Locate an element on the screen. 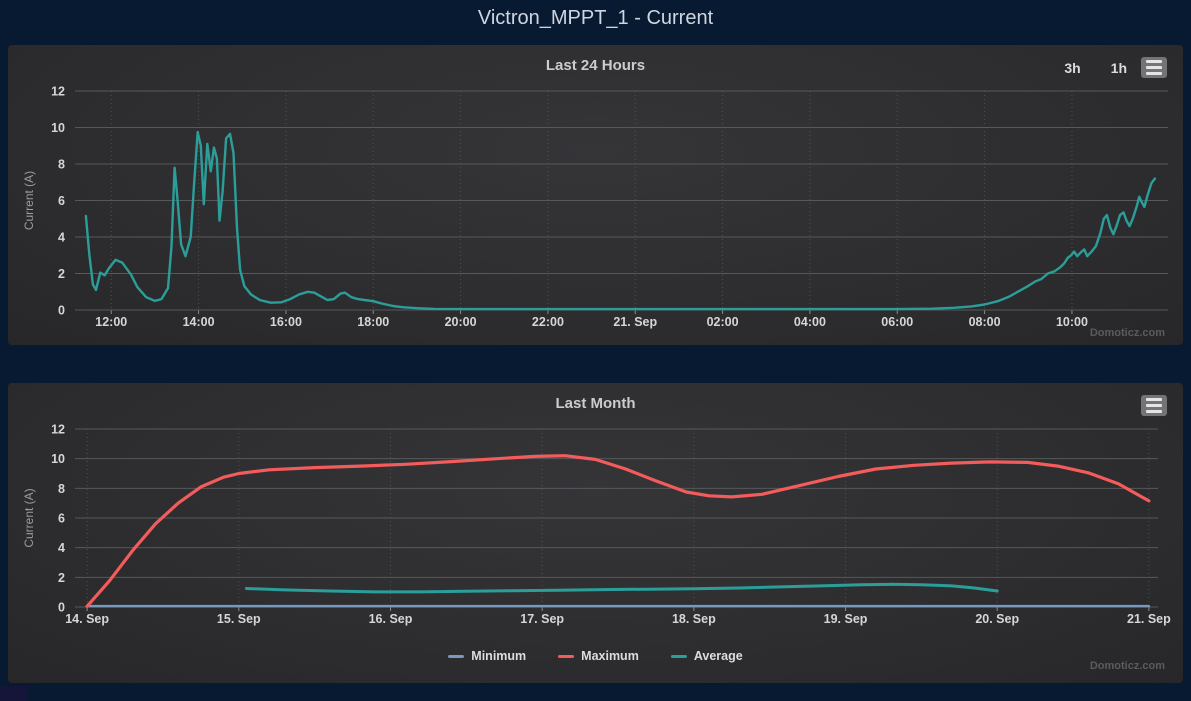 The image size is (1191, 701). legend-item-average: Average is located at coordinates (706, 656).